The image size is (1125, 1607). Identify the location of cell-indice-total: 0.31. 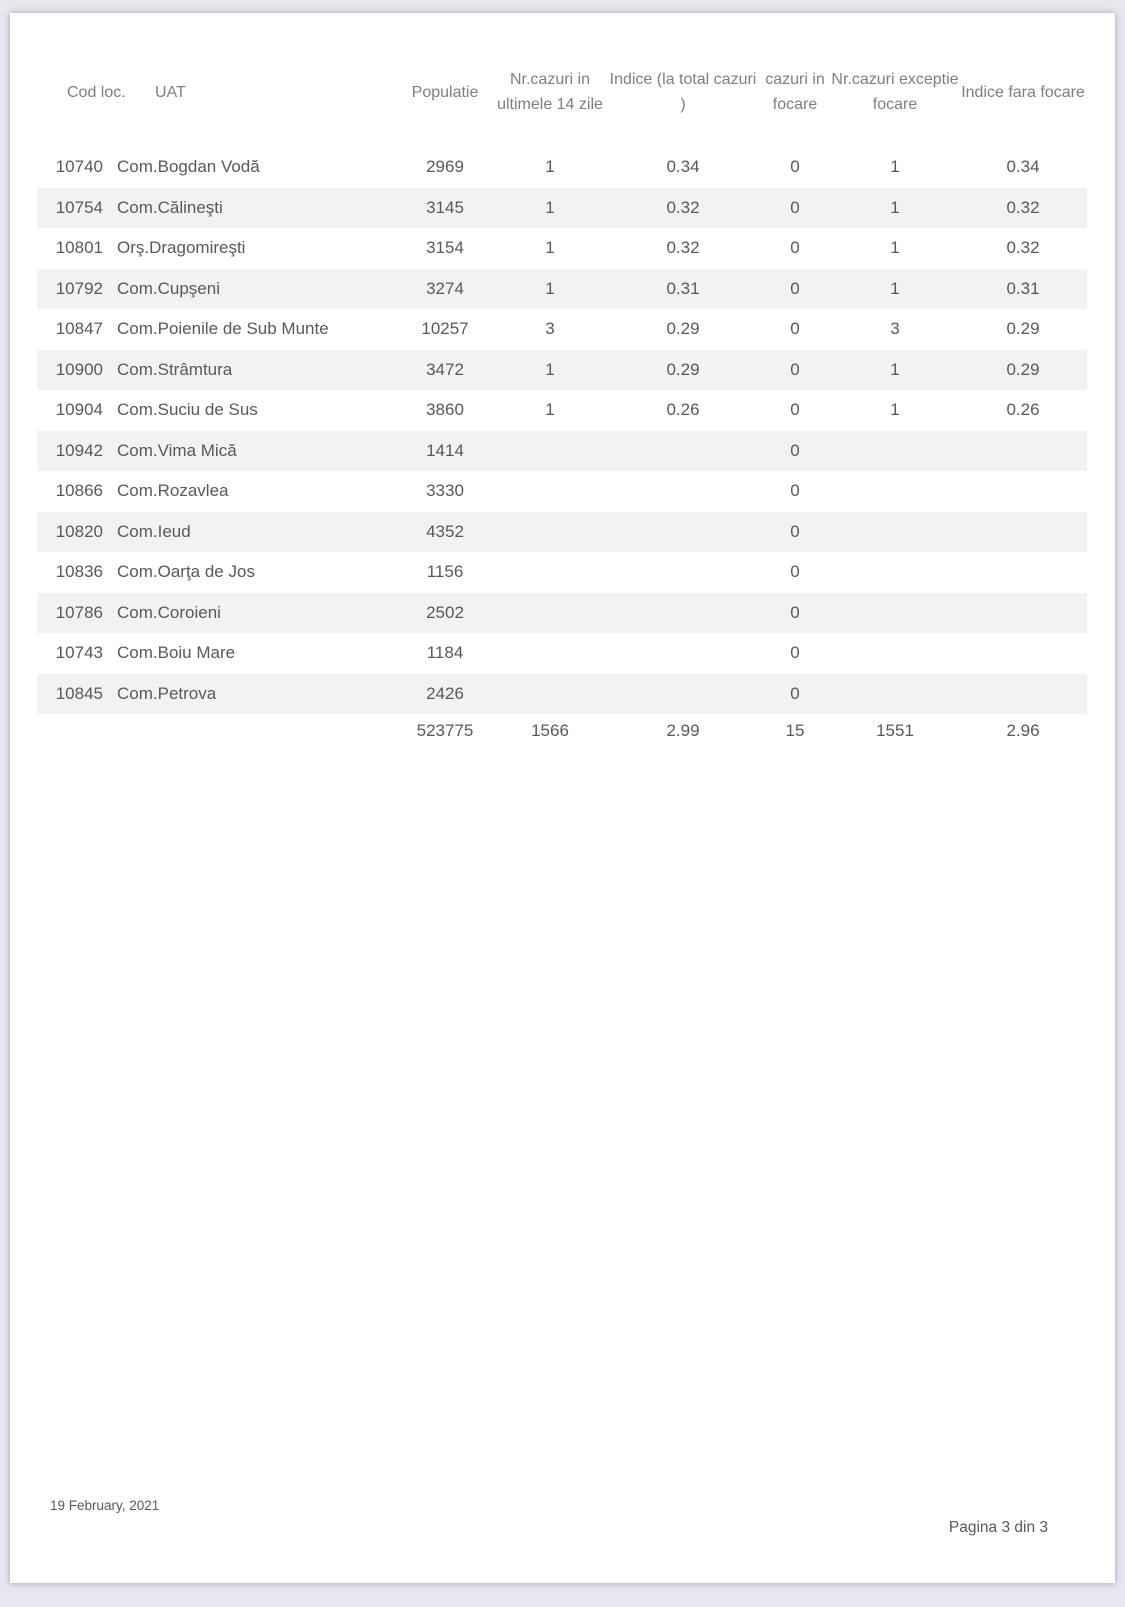
(683, 288).